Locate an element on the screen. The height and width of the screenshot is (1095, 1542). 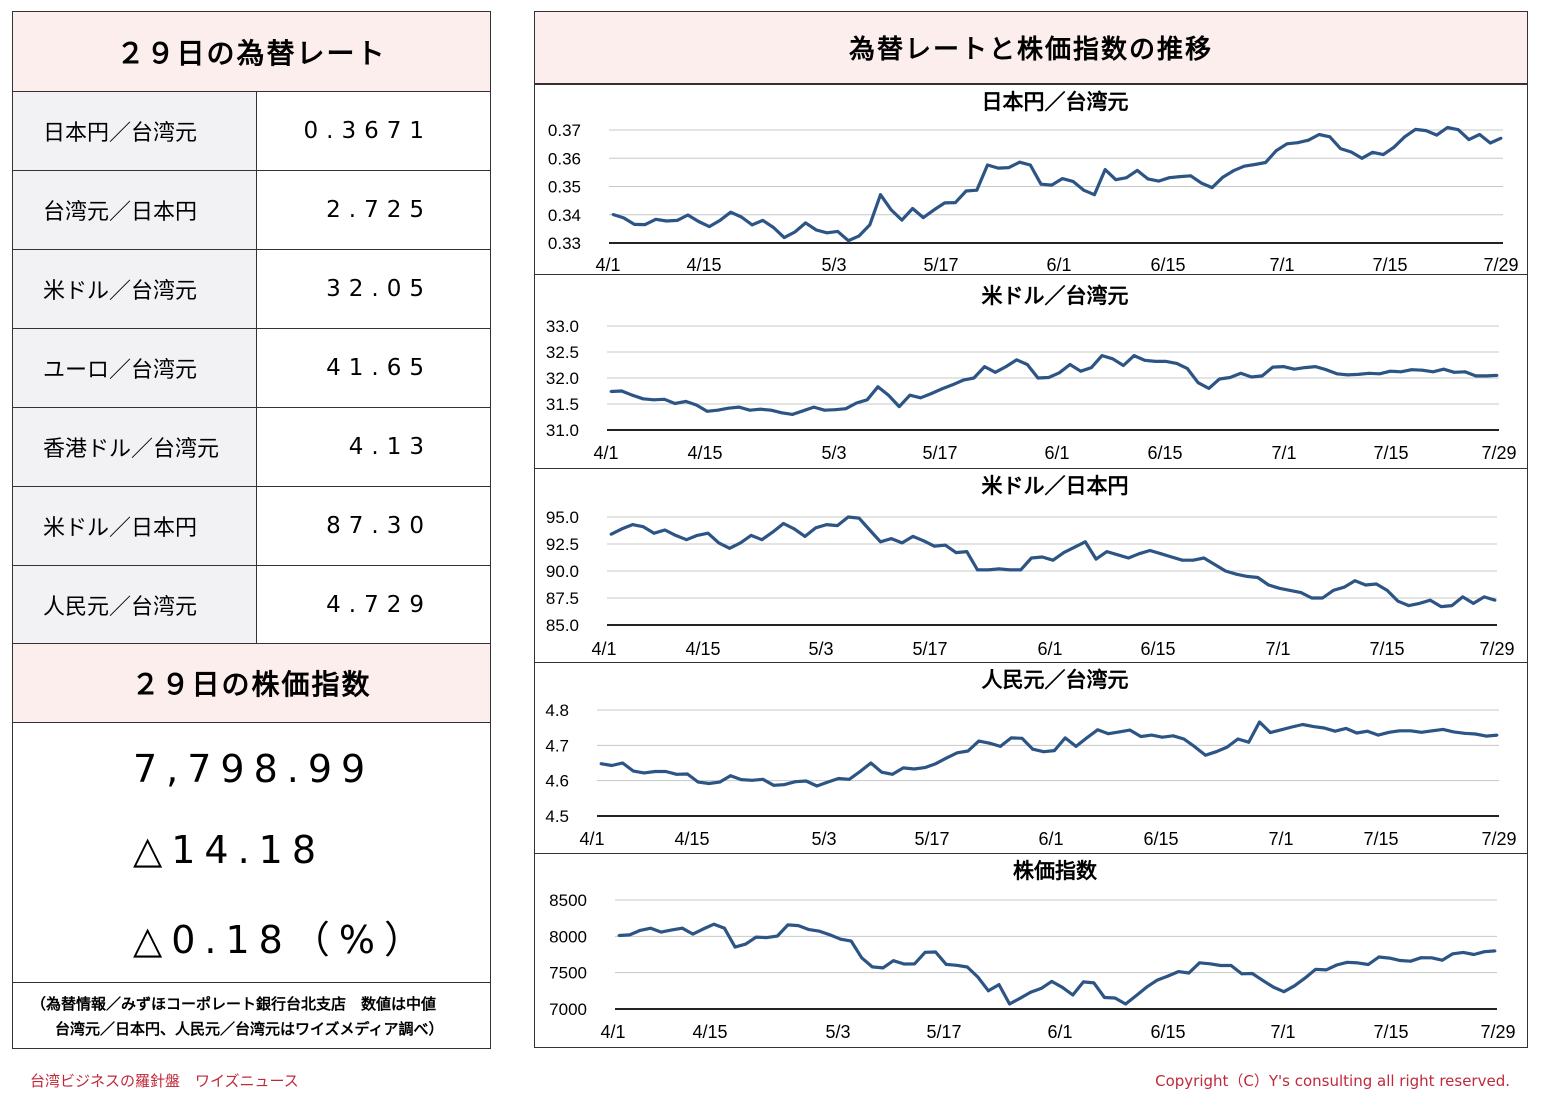
y-tick-label: 31.5 is located at coordinates (562, 404).